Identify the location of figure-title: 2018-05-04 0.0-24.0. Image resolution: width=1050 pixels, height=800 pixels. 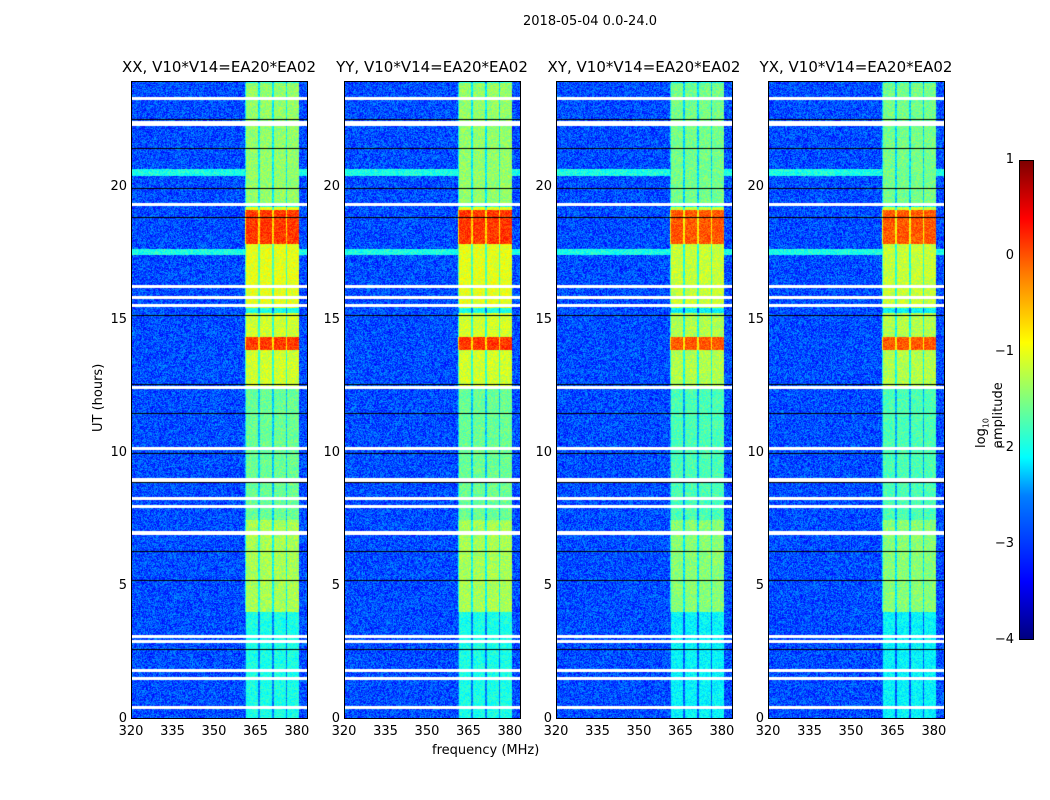
(590, 21).